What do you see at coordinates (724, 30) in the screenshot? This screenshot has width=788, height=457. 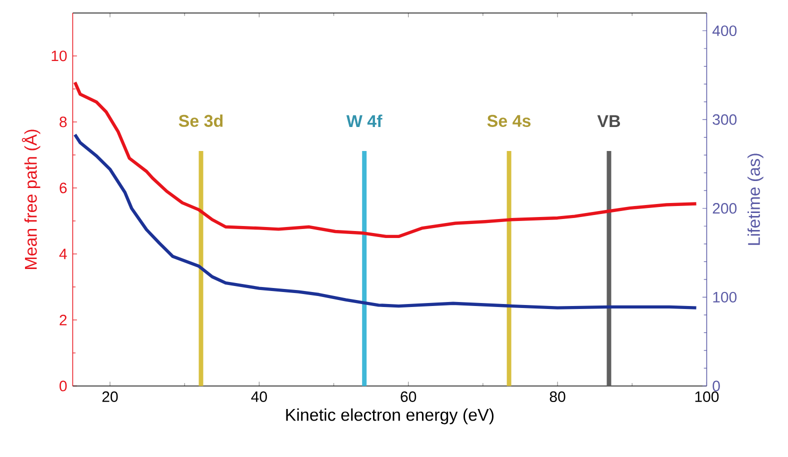 I see `y2-tick-label: 400` at bounding box center [724, 30].